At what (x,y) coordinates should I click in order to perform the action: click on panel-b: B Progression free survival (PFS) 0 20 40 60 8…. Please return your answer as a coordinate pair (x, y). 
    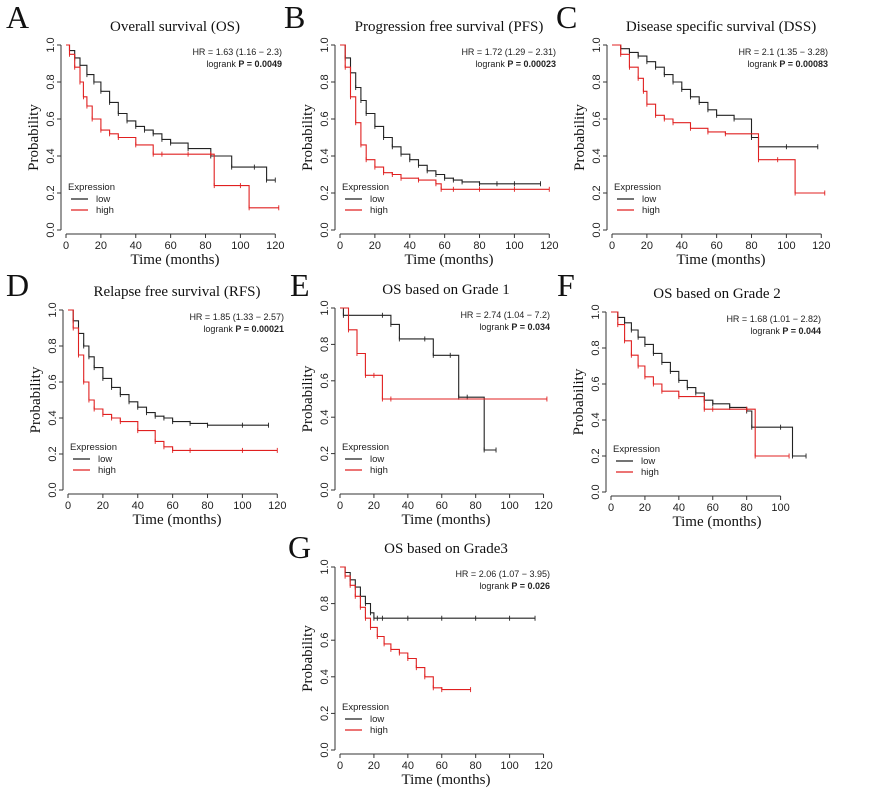
    Looking at the image, I should click on (421, 134).